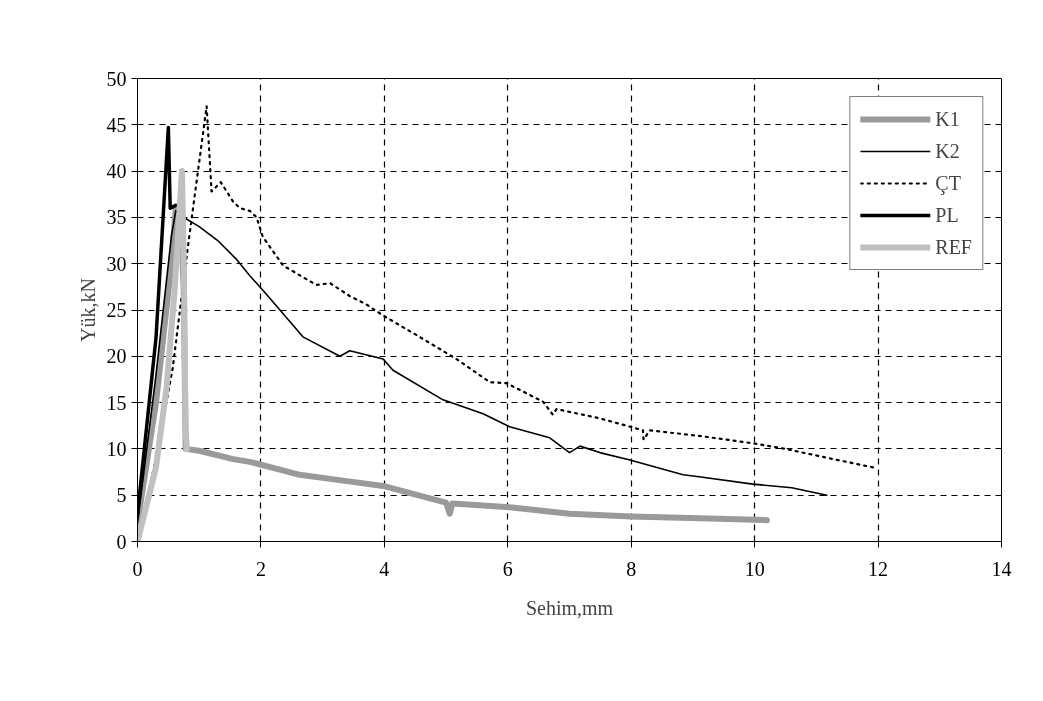  Describe the element at coordinates (1001, 568) in the screenshot. I see `x-tick-label: 14` at that location.